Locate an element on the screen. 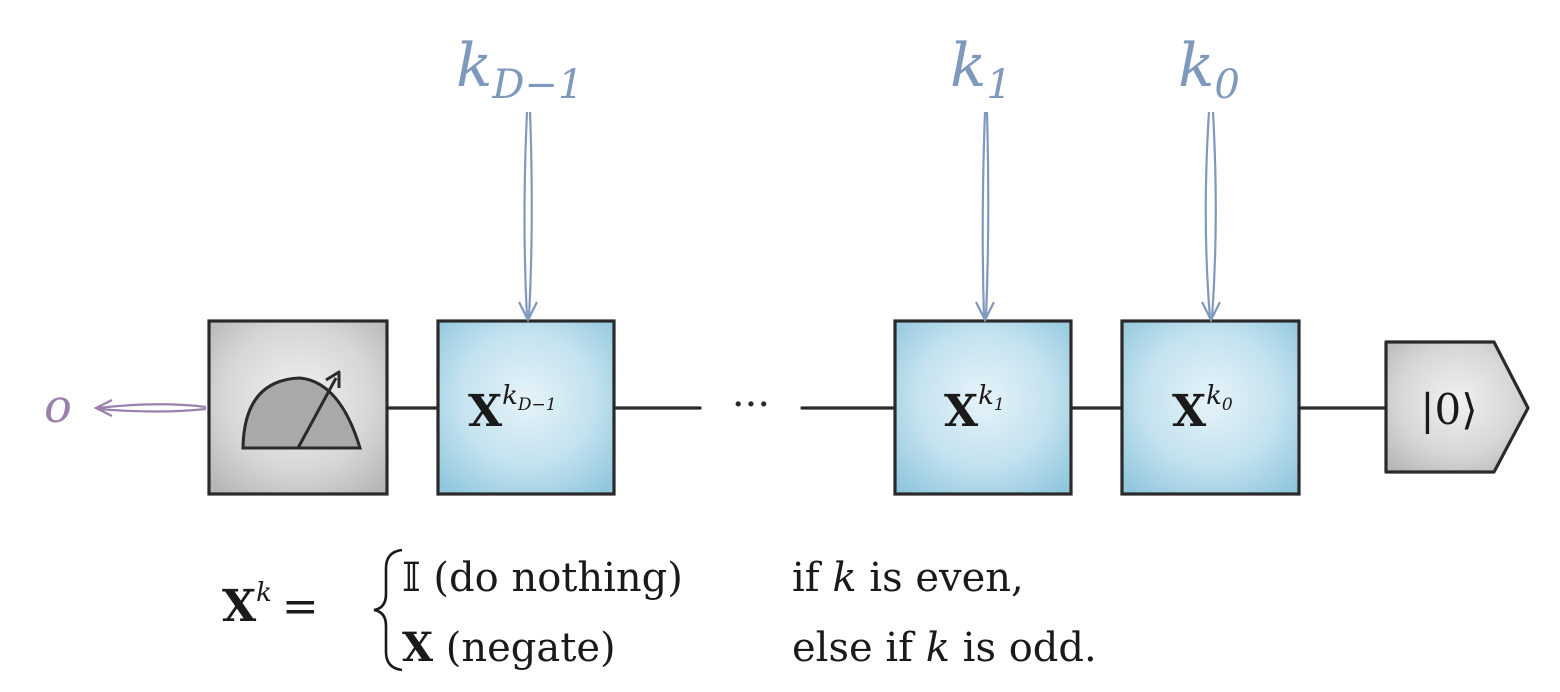 This screenshot has width=1560, height=692. formula-case1-cond-pre: if is located at coordinates (812, 578).